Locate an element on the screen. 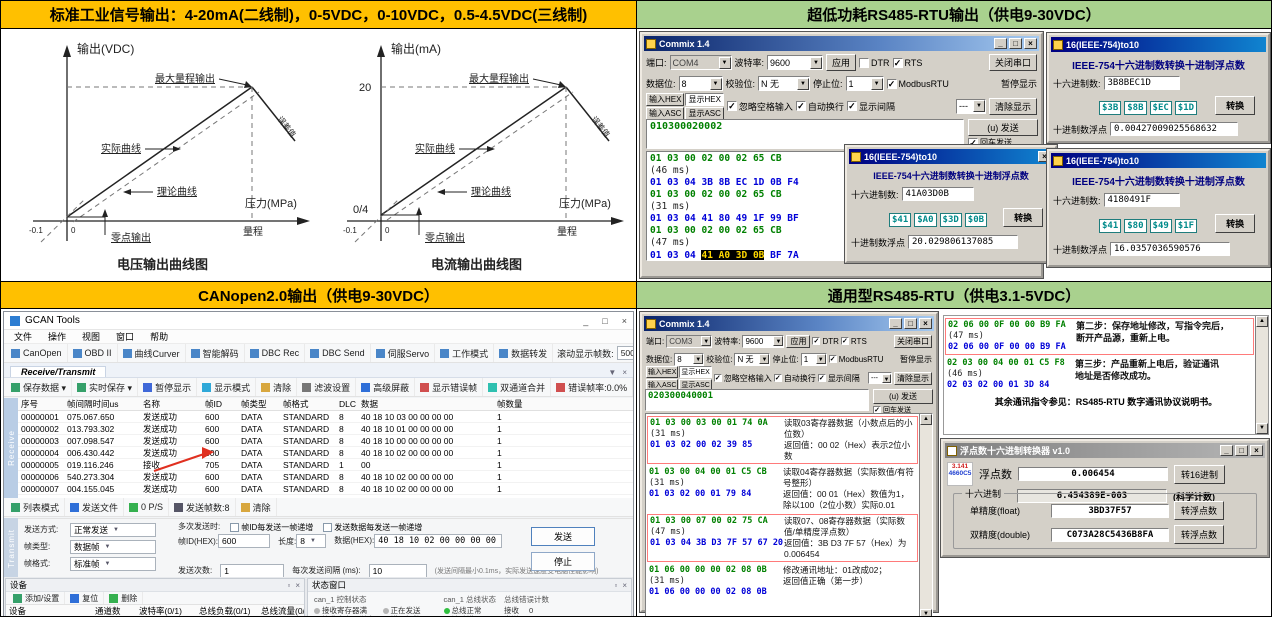 Image resolution: width=1272 pixels, height=617 pixels. scroll-frames-input: 5000 is located at coordinates (624, 353).